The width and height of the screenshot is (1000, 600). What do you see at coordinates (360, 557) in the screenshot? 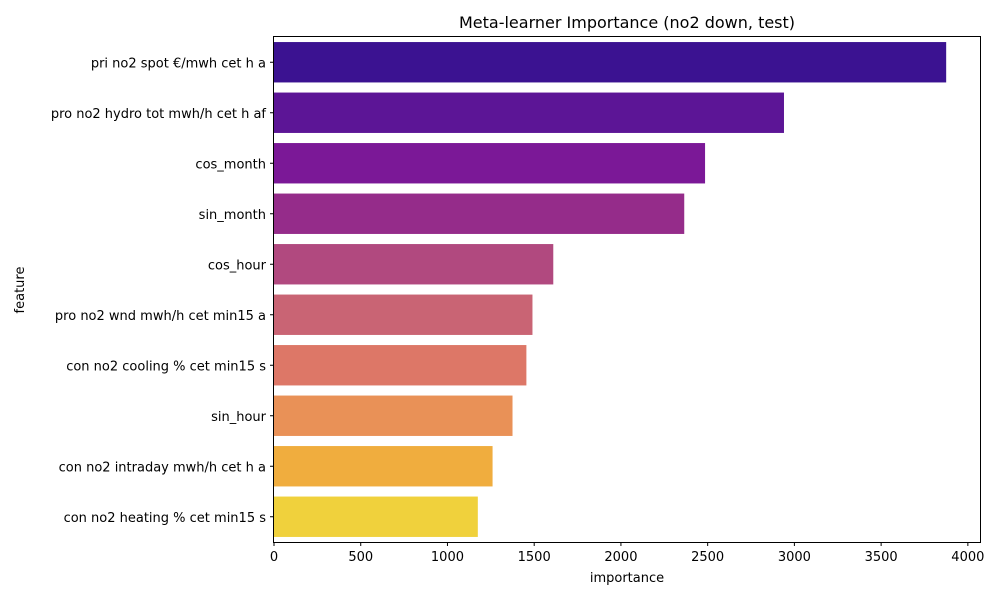
I see `x-tick-label: 500` at bounding box center [360, 557].